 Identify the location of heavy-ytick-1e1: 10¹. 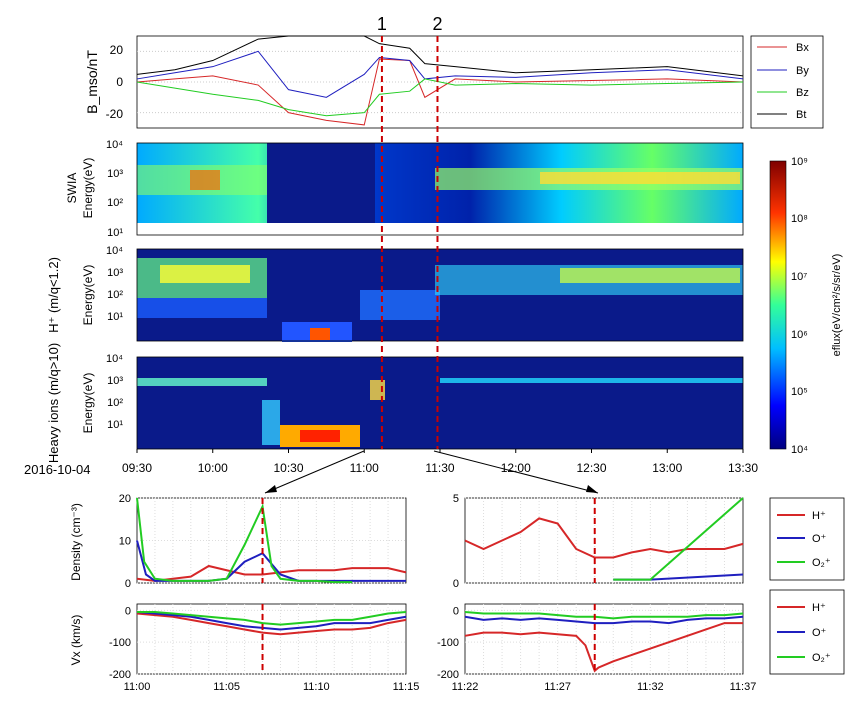
(115, 425).